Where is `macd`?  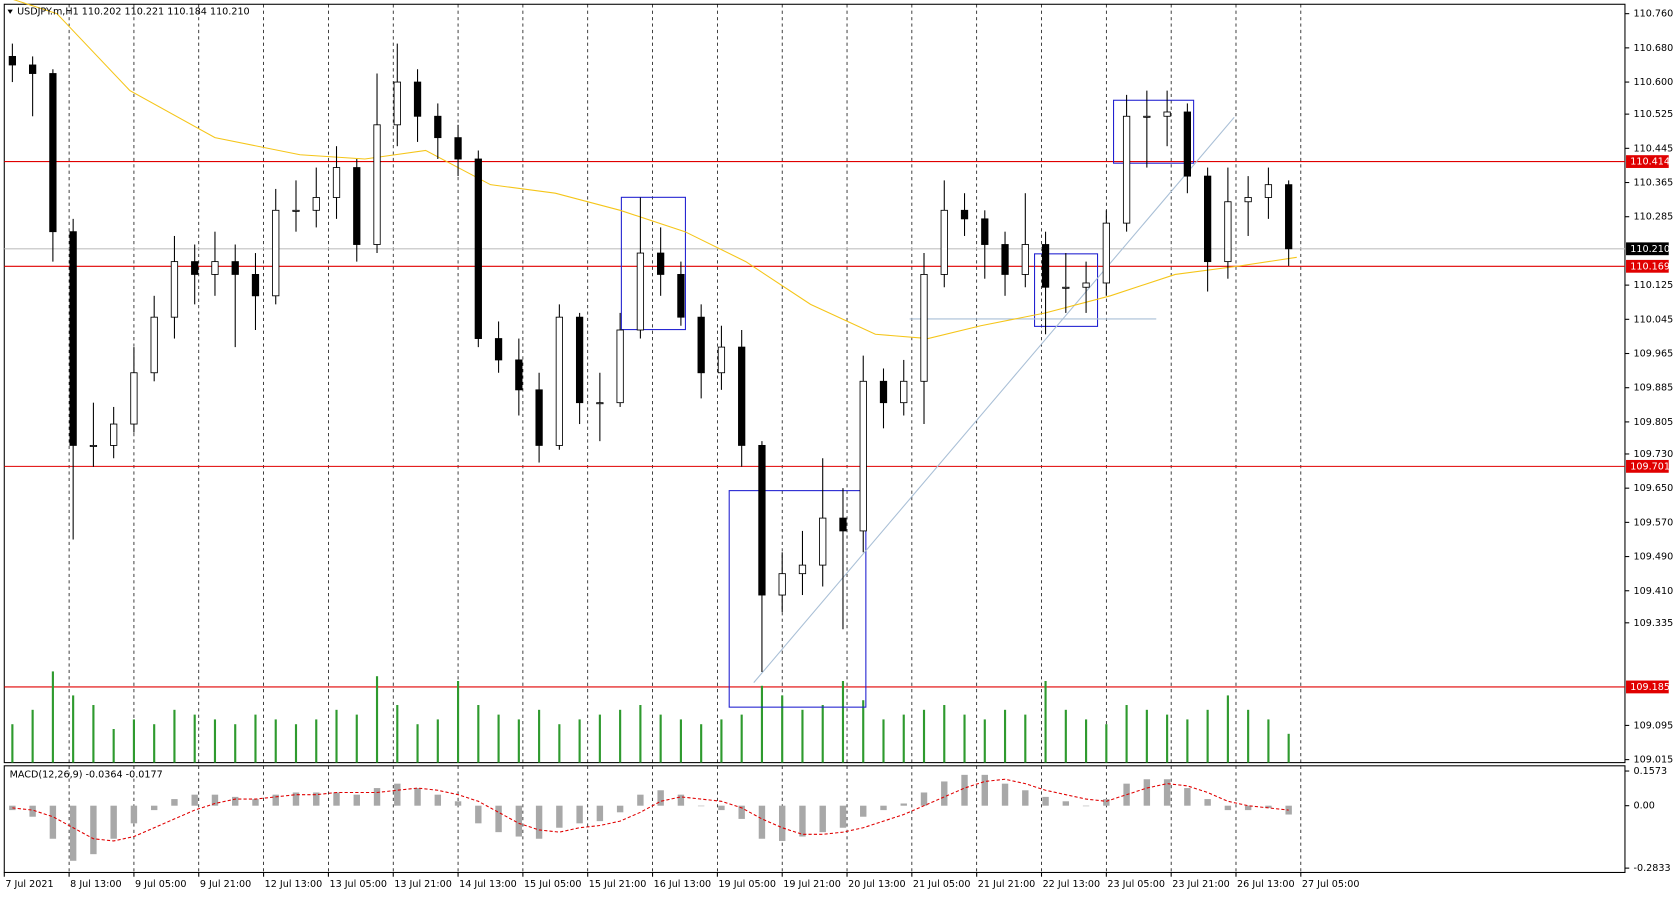 macd is located at coordinates (650, 817).